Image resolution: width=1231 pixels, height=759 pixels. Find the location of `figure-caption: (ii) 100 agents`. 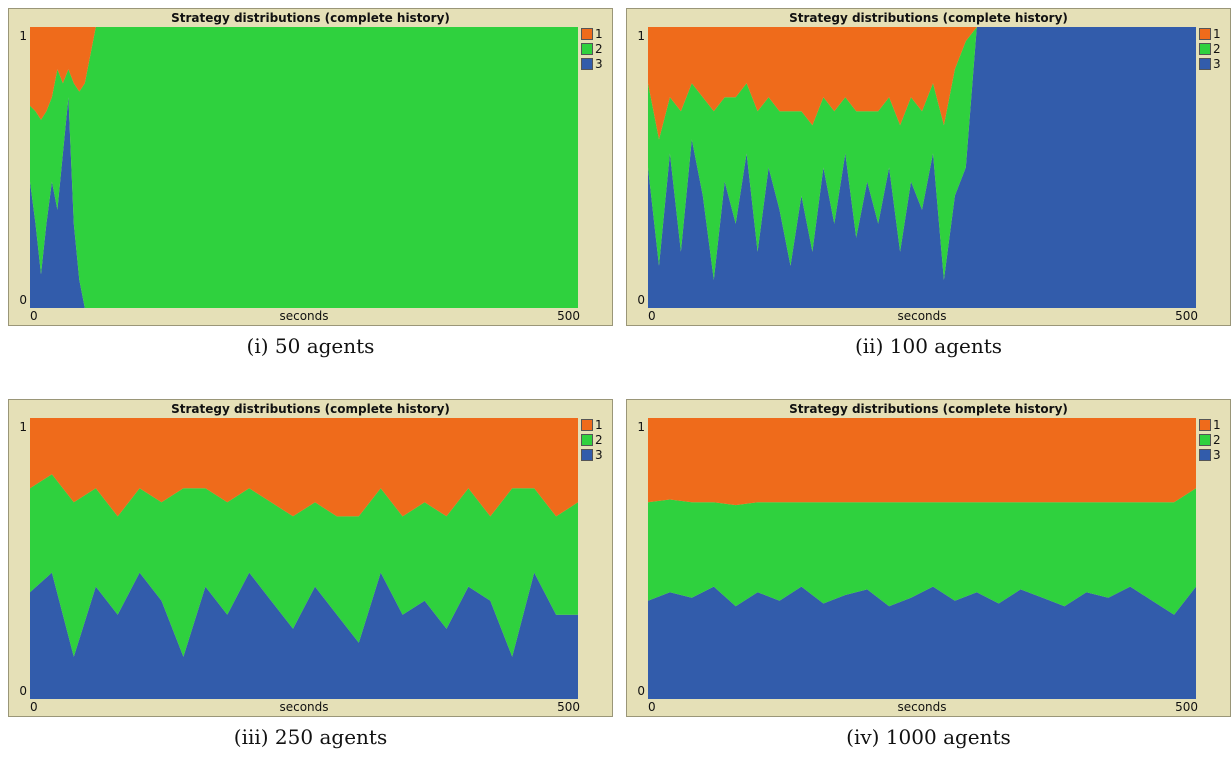

figure-caption: (ii) 100 agents is located at coordinates (928, 346).